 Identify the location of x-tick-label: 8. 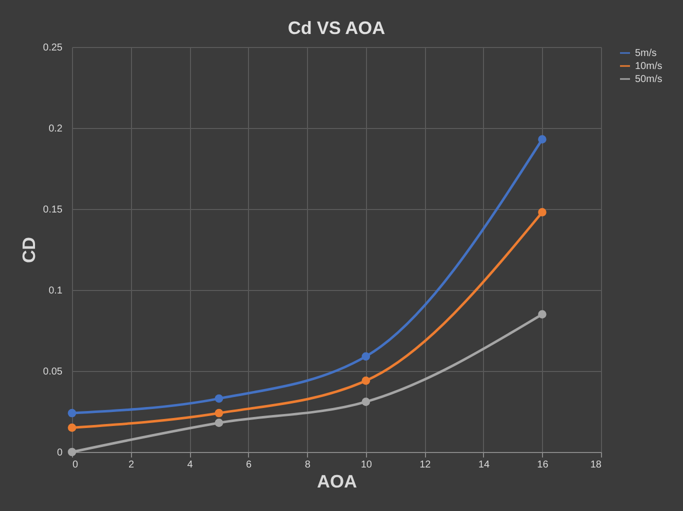
(307, 465).